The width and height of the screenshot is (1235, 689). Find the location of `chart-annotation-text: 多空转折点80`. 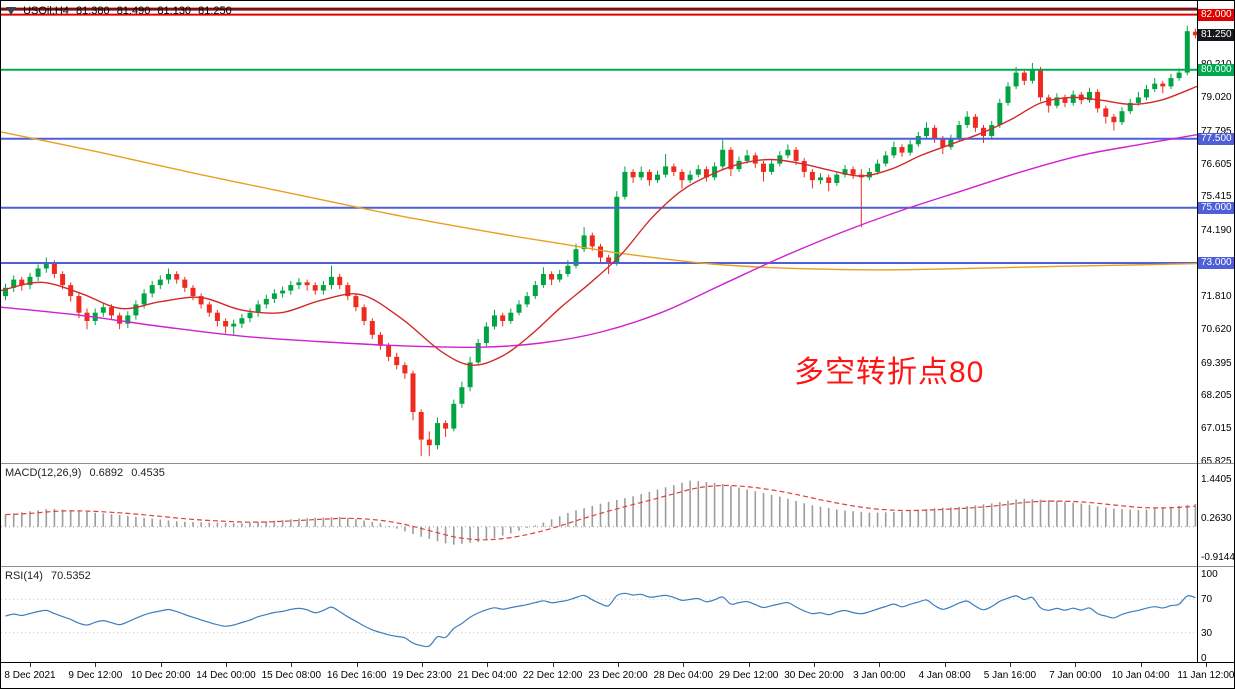

chart-annotation-text: 多空转折点80 is located at coordinates (889, 372).